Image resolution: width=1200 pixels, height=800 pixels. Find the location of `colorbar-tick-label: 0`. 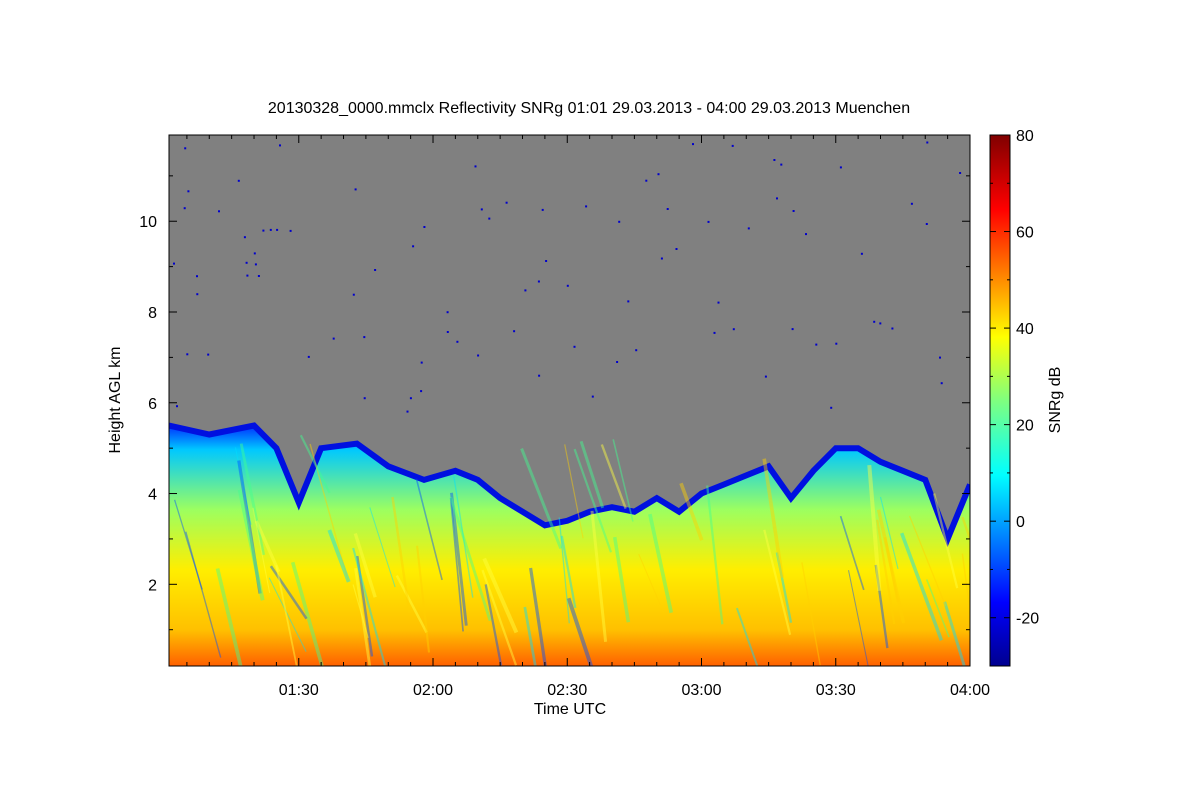

colorbar-tick-label: 0 is located at coordinates (1020, 522).